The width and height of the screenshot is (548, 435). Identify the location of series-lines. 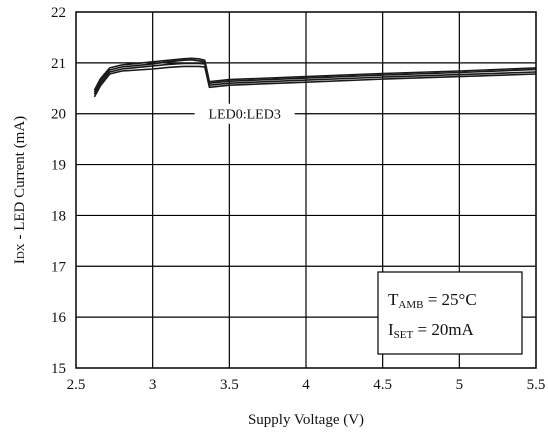
(315, 77).